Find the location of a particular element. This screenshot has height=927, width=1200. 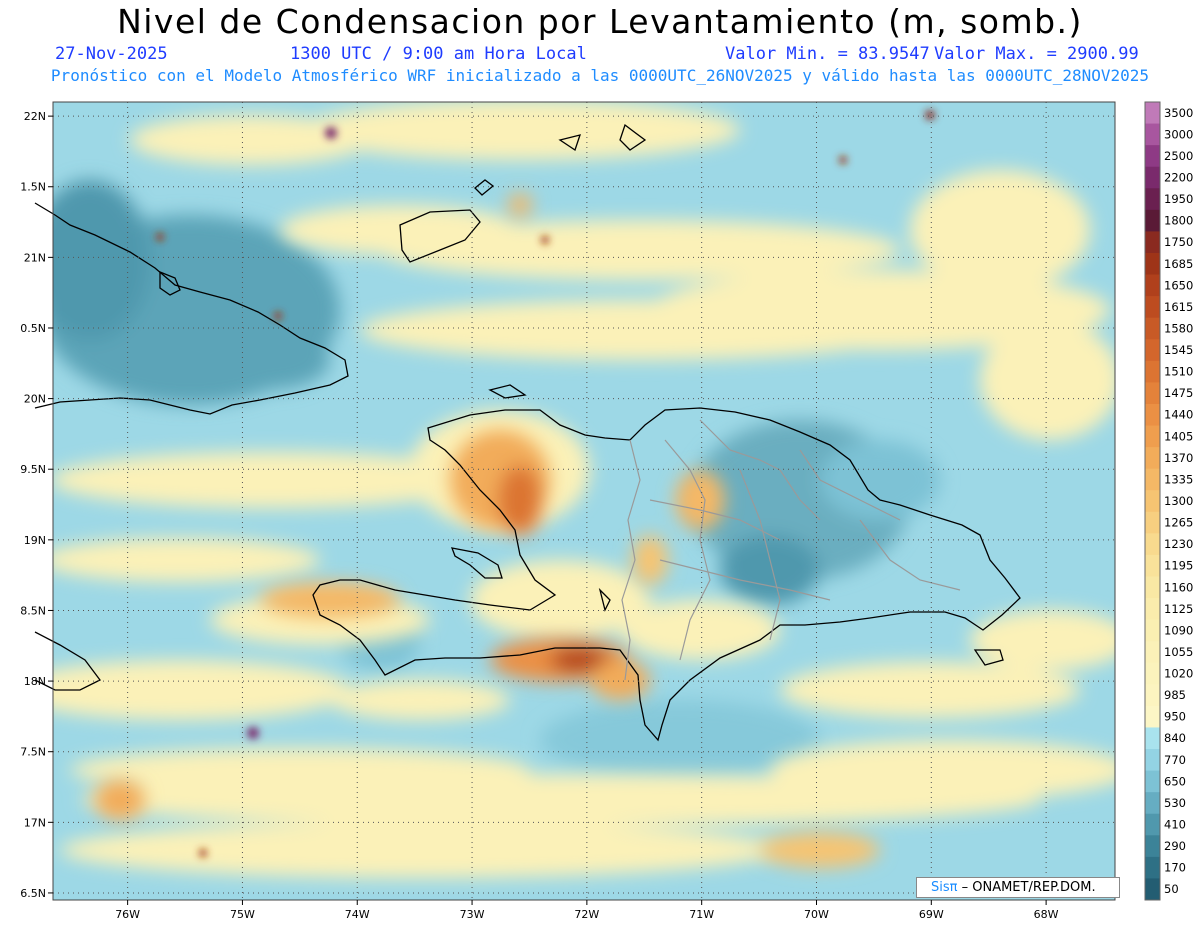

lon-tick-label: 71W is located at coordinates (701, 914).